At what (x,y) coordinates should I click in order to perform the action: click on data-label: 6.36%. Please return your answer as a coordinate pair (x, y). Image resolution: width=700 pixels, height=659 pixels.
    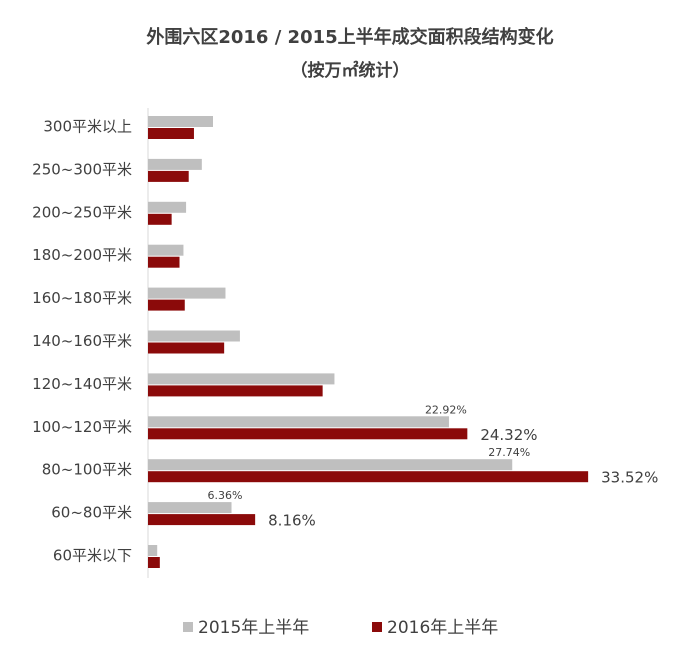
    Looking at the image, I should click on (225, 495).